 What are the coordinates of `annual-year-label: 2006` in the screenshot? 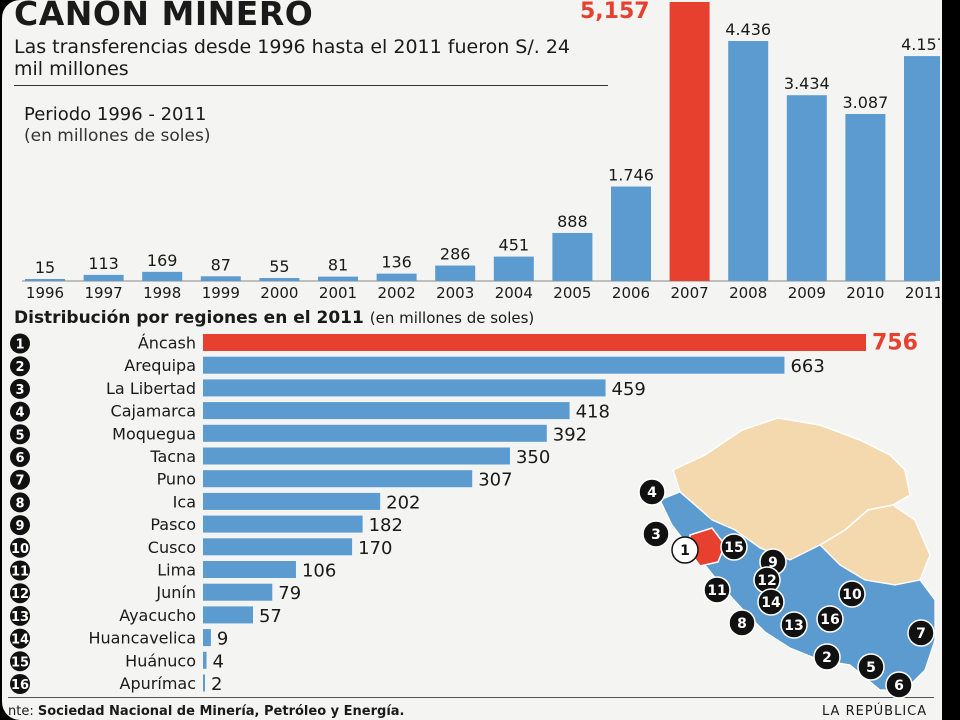 It's located at (631, 293).